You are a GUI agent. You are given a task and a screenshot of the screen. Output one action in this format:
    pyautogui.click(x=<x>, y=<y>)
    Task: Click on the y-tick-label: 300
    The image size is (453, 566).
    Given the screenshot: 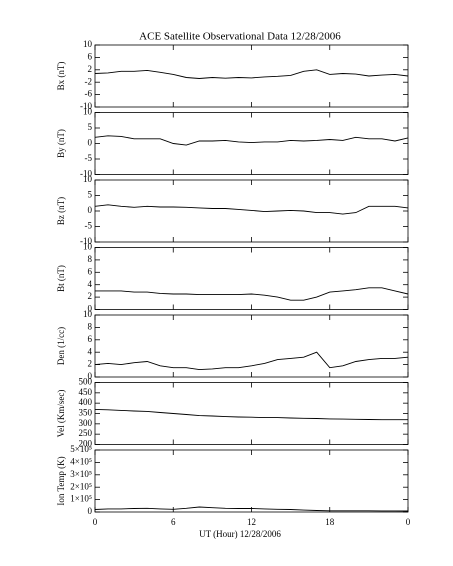 What is the action you would take?
    pyautogui.click(x=86, y=423)
    